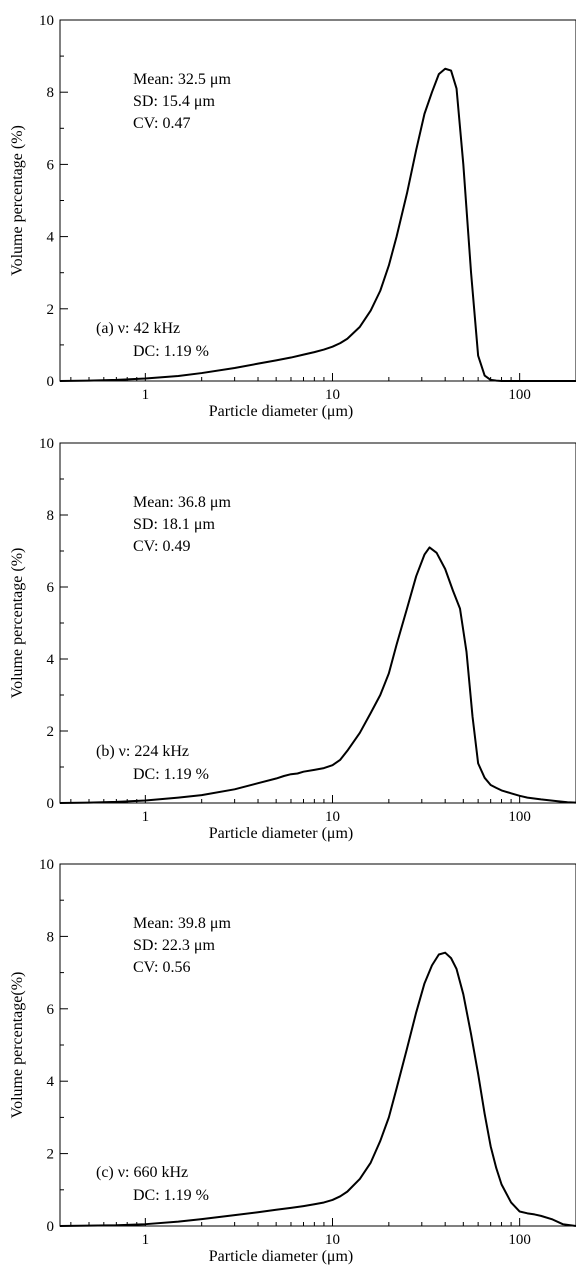  I want to click on stats-annotation: Mean: 32.5 μm, so click(182, 79).